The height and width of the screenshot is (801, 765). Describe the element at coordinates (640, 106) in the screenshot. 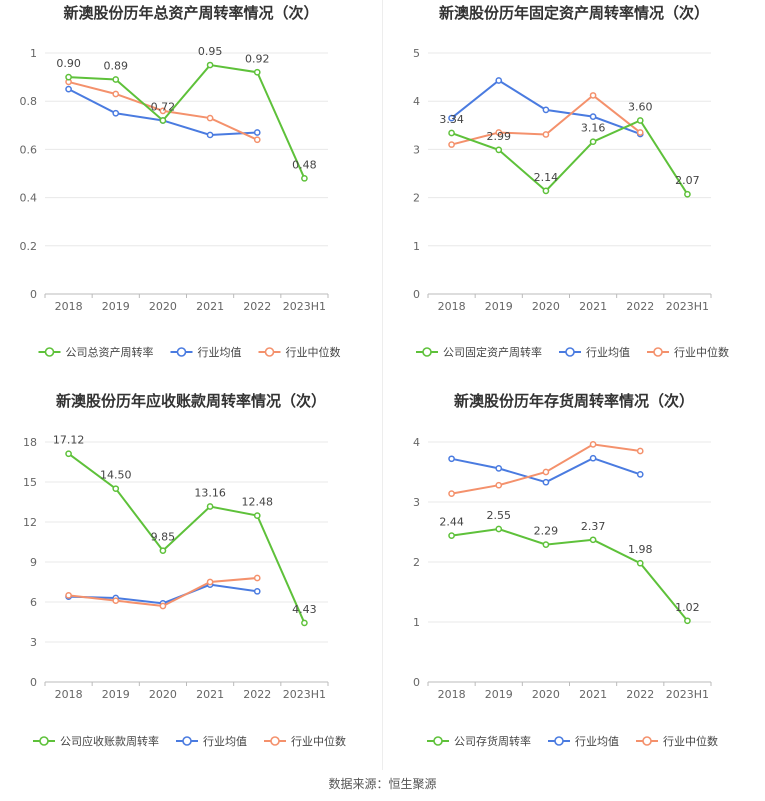

I see `data-label: 3.60` at that location.